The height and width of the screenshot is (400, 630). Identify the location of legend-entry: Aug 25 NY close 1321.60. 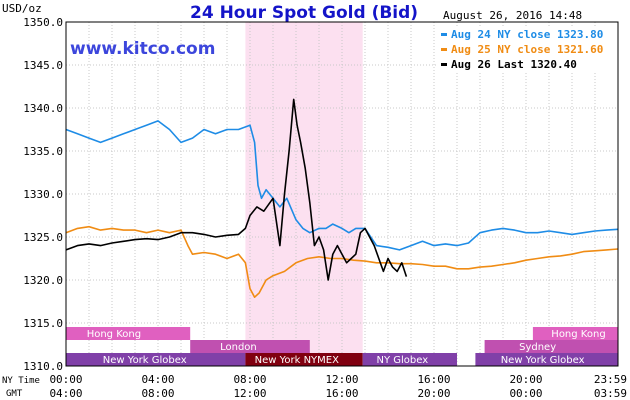
(527, 49).